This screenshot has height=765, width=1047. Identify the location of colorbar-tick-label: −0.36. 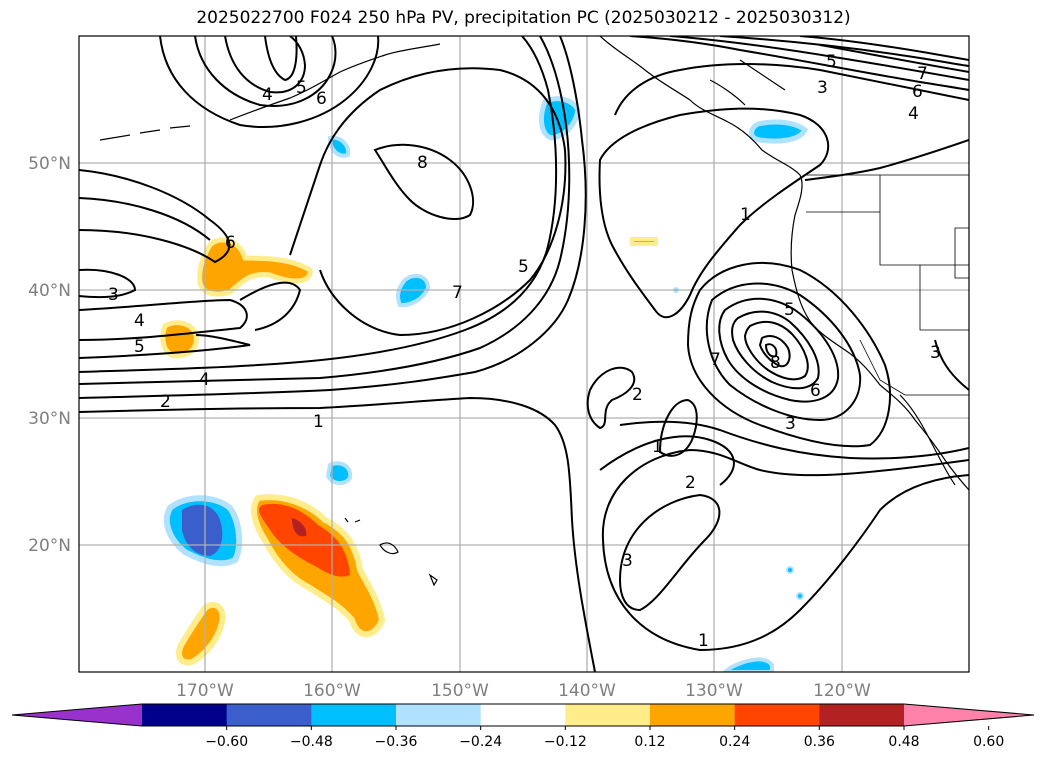
(396, 742).